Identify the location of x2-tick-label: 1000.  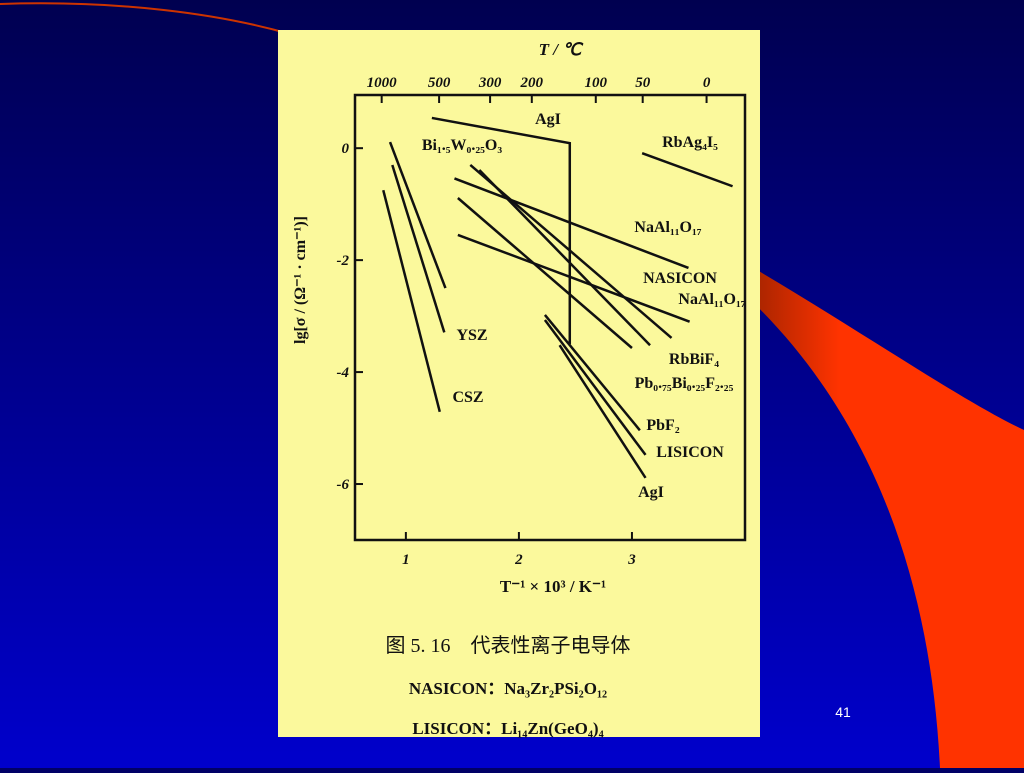
(382, 83).